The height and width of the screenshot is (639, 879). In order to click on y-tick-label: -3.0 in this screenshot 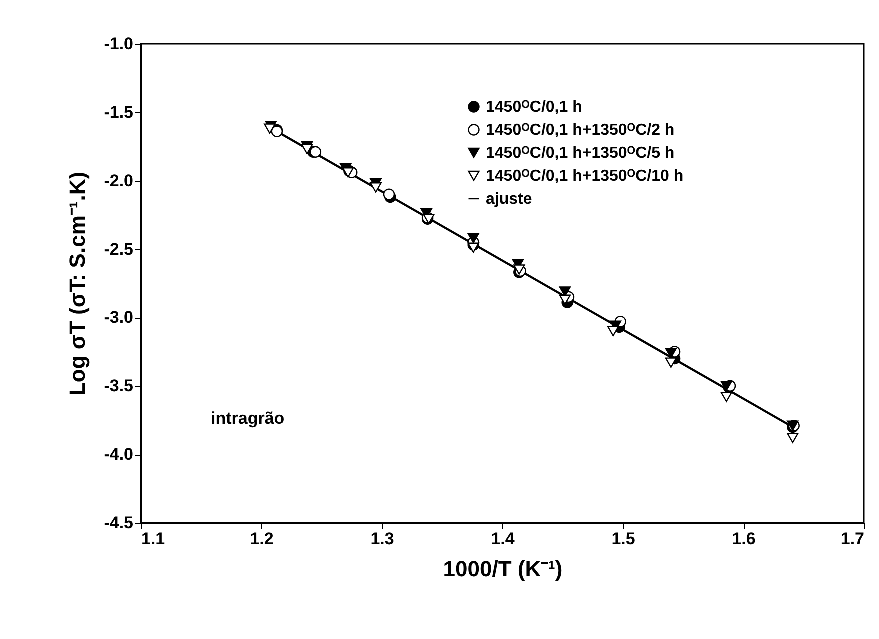, I will do `click(119, 318)`.